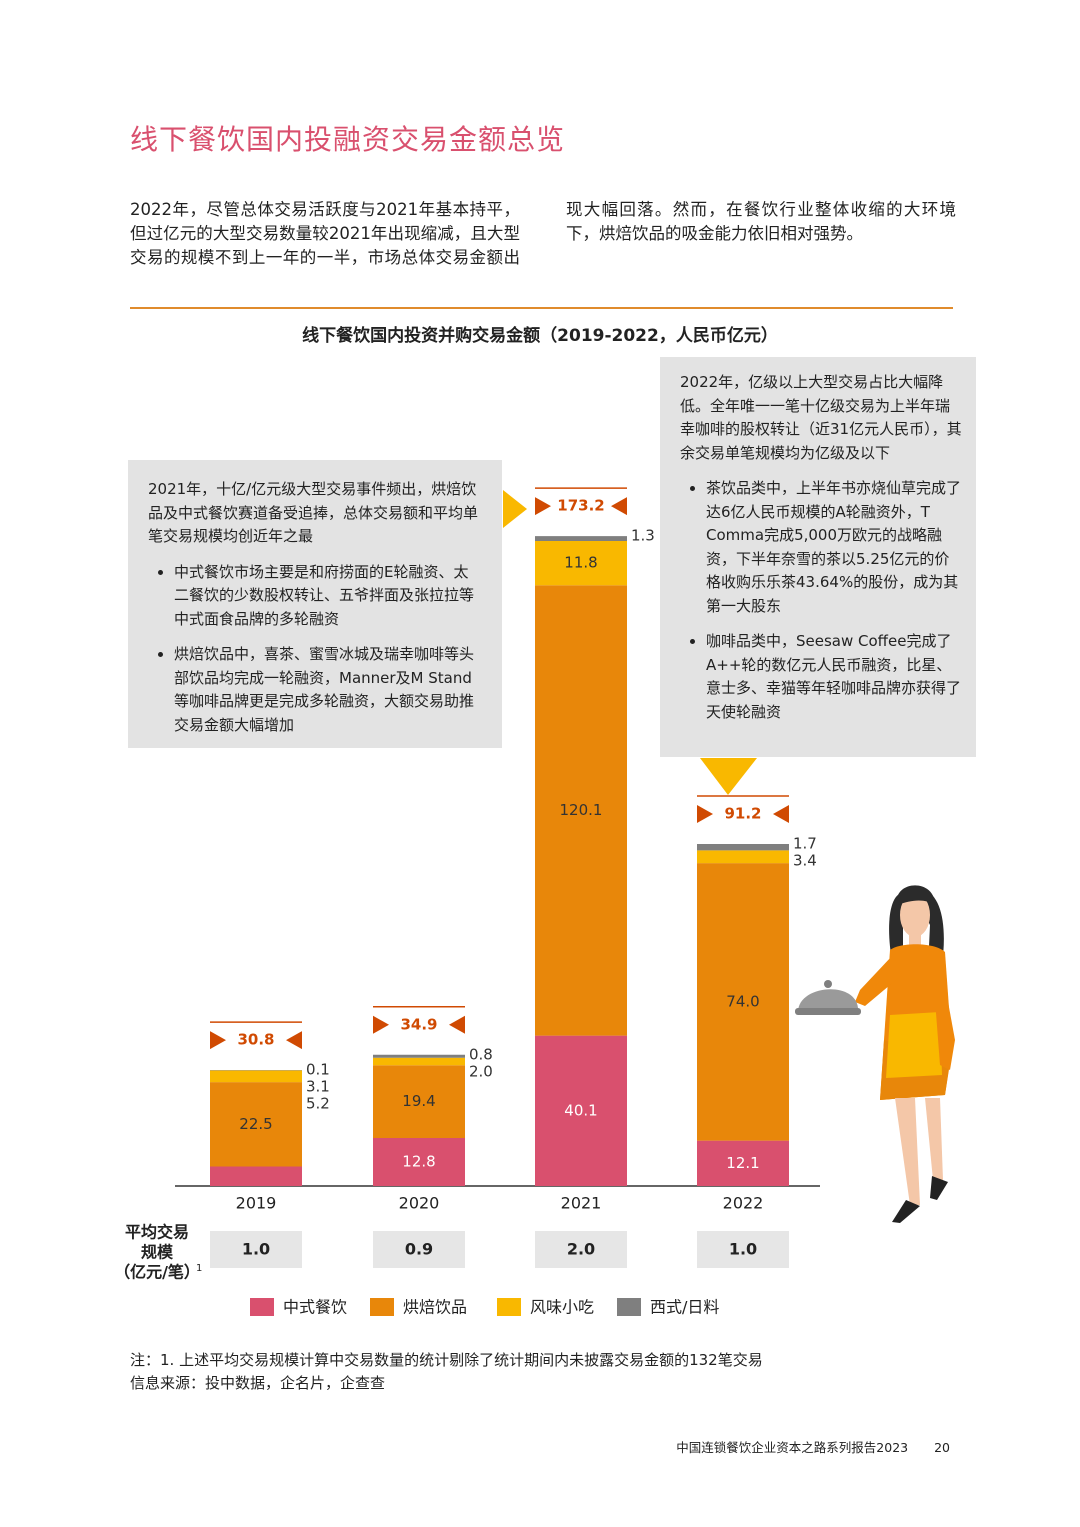 The width and height of the screenshot is (1080, 1527). I want to click on value-label: 12.8, so click(418, 1162).